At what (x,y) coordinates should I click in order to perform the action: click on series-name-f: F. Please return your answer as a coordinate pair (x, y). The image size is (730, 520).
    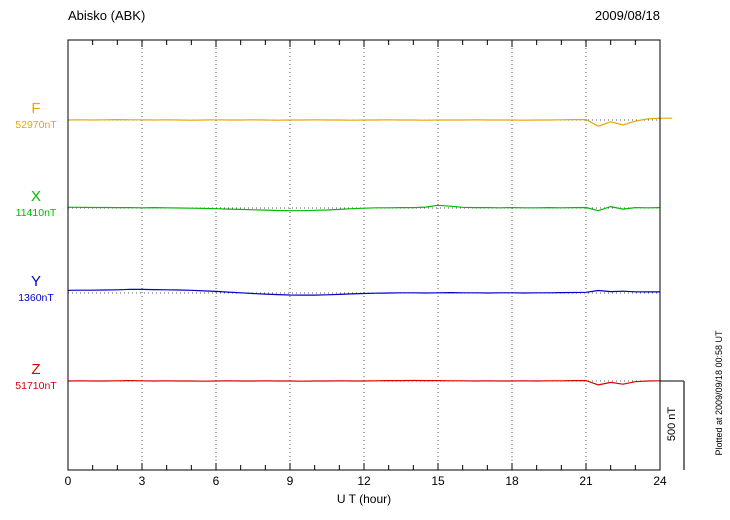
    Looking at the image, I should click on (36, 108).